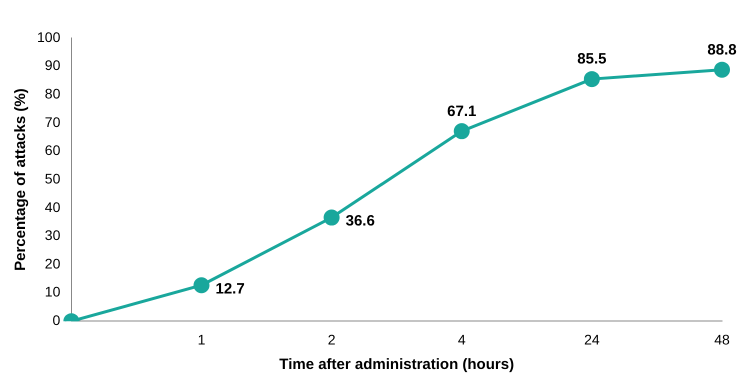 This screenshot has width=750, height=386. Describe the element at coordinates (592, 339) in the screenshot. I see `x-tick-label: 24` at that location.